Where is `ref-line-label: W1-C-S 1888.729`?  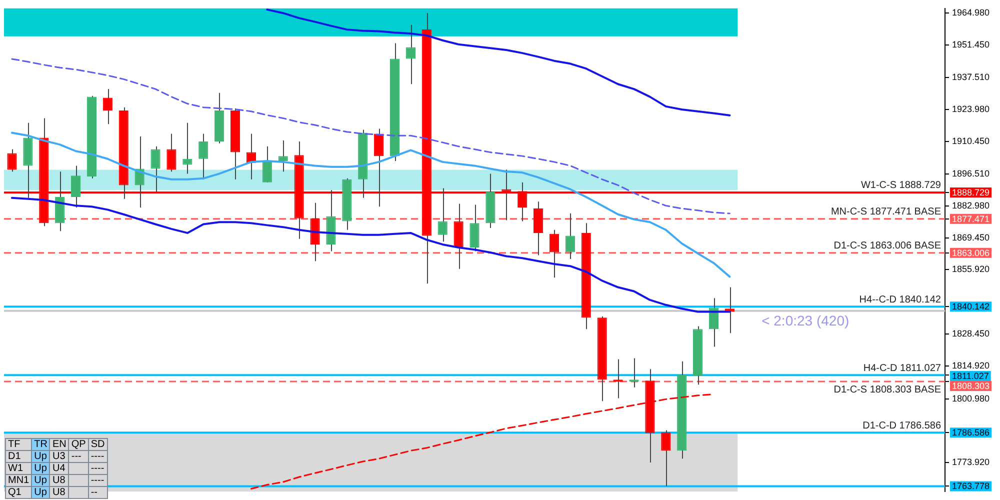
ref-line-label: W1-C-S 1888.729 is located at coordinates (901, 186).